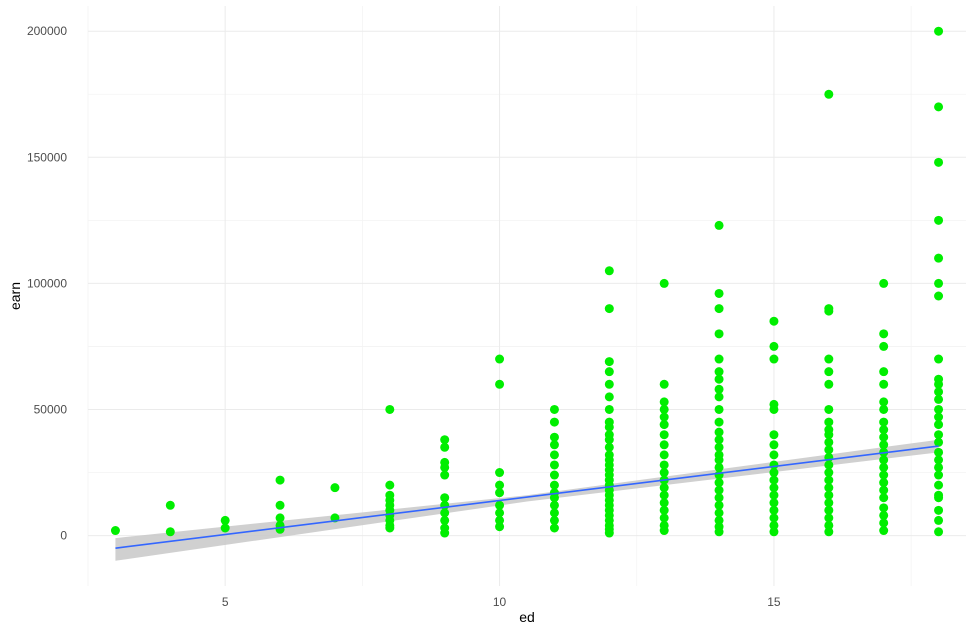 This screenshot has height=632, width=976. Describe the element at coordinates (51, 409) in the screenshot. I see `y-tick-label: 50000` at that location.